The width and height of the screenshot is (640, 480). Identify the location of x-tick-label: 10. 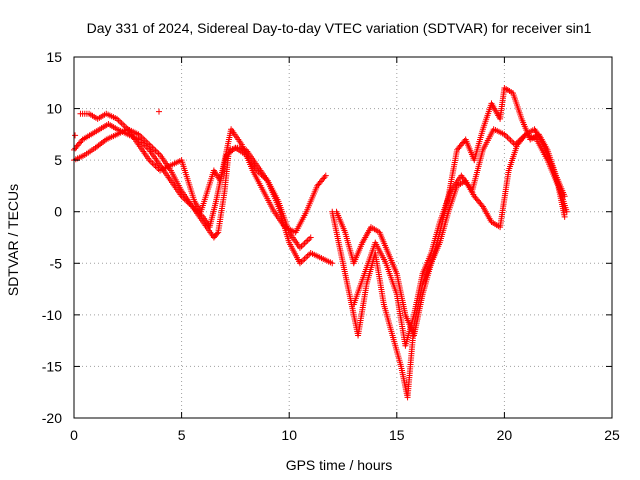
(289, 435).